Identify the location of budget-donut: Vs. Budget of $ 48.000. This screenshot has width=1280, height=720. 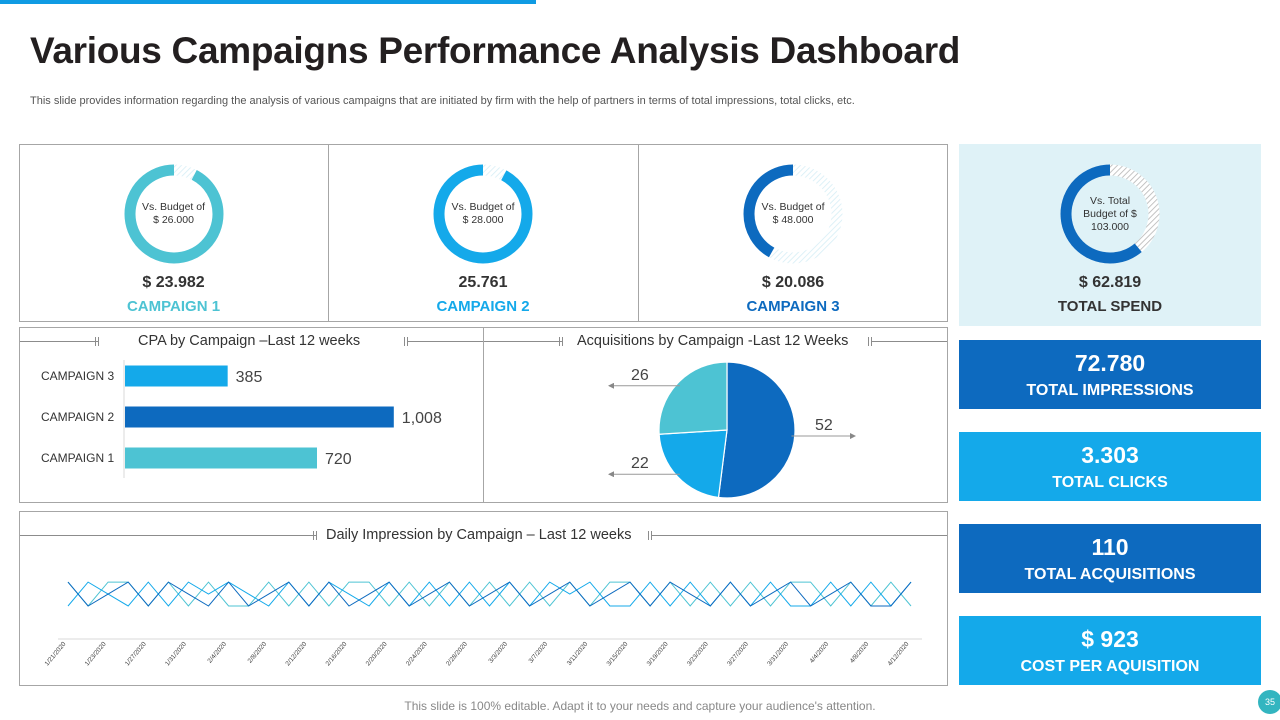
(793, 214).